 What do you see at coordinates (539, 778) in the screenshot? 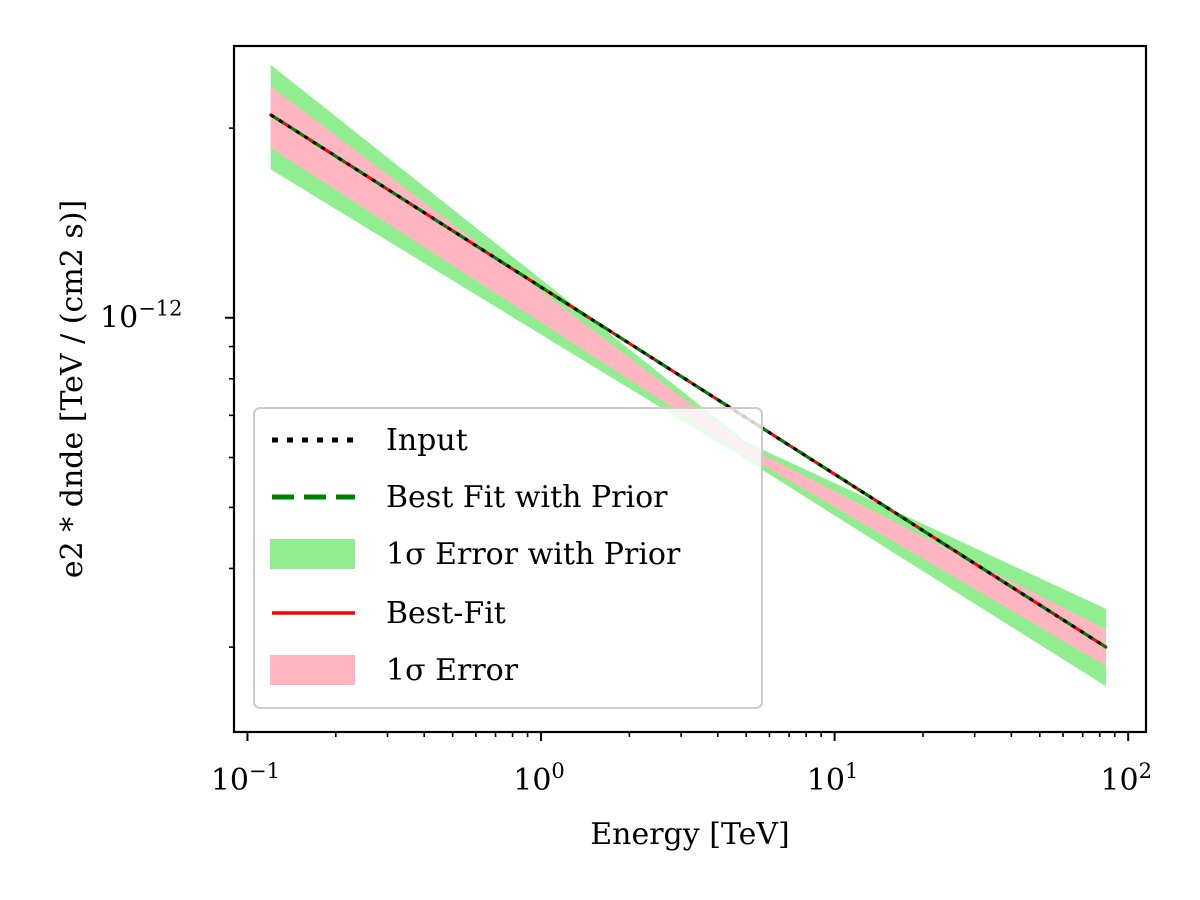
I see `x-tick-label: 10⁰` at bounding box center [539, 778].